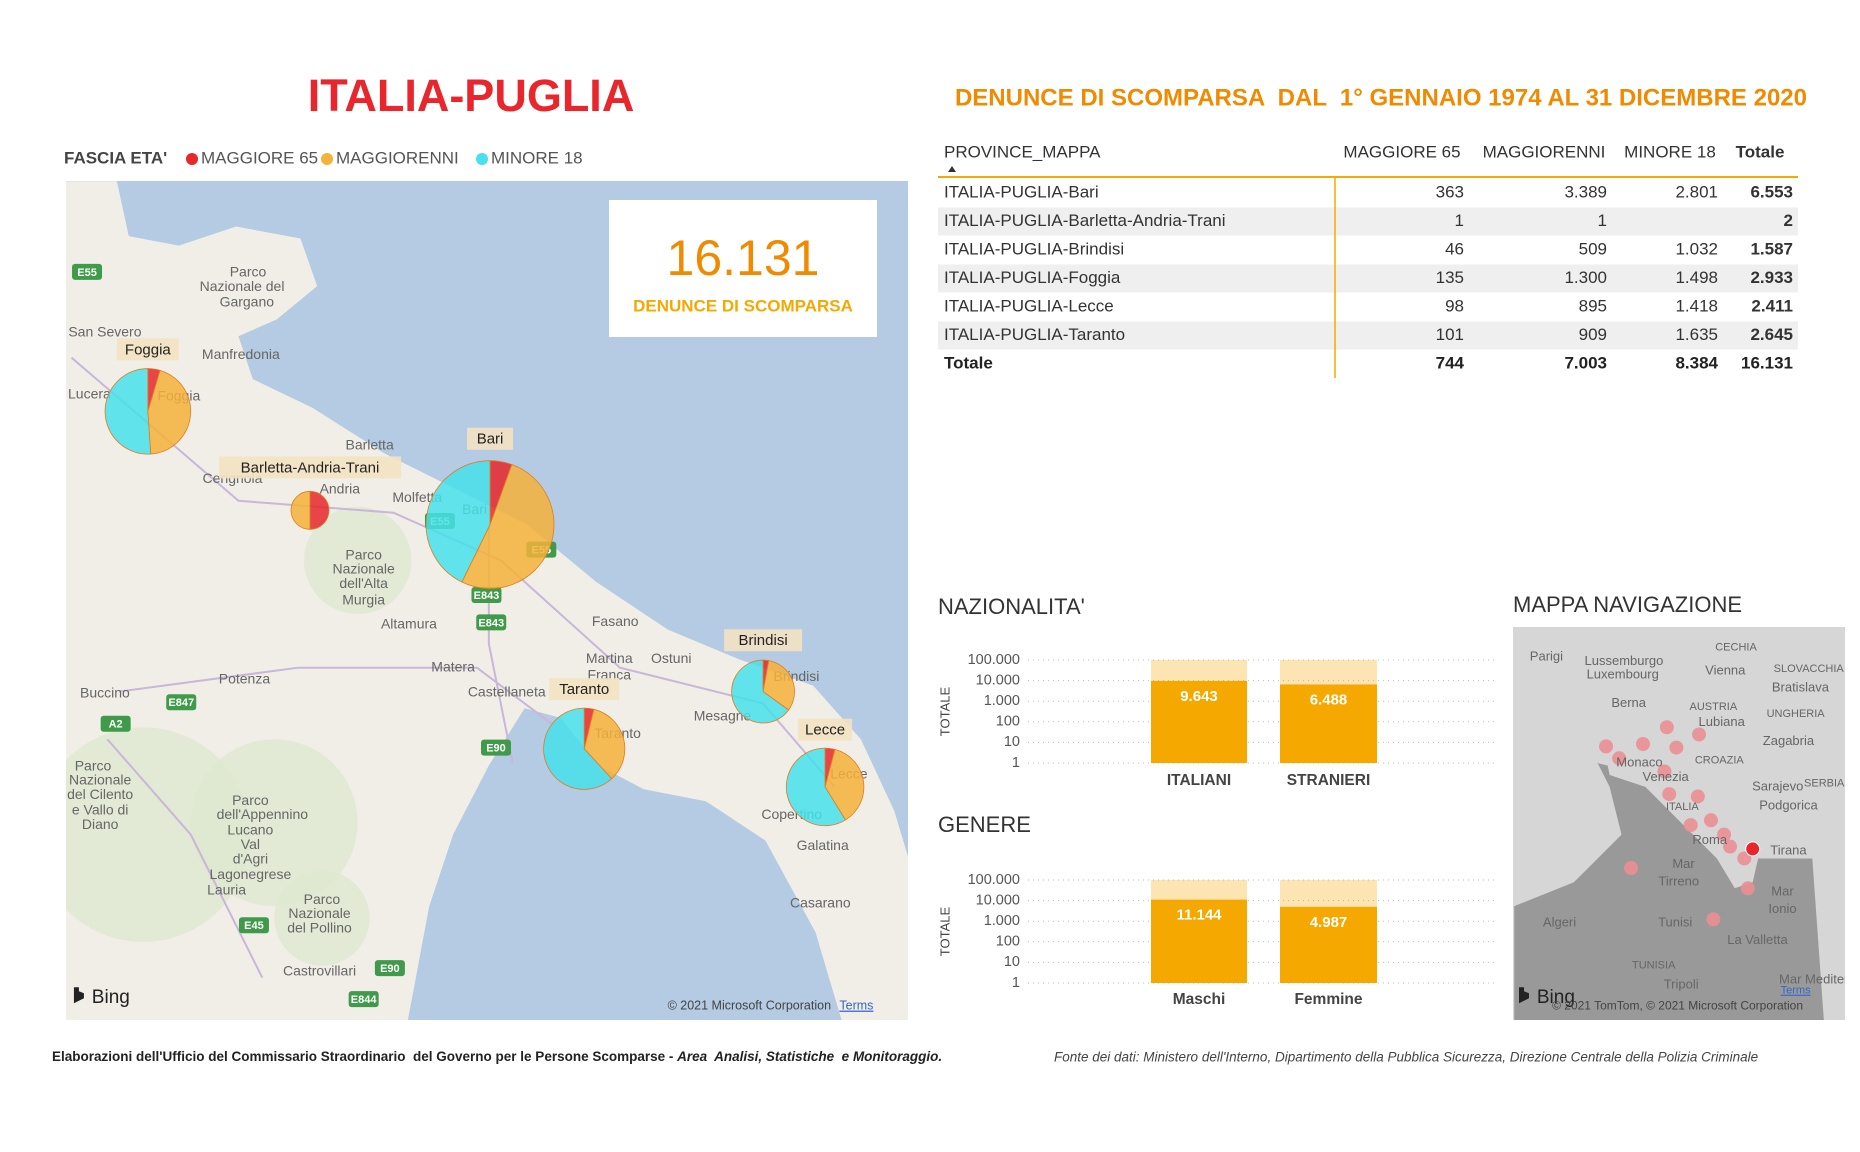 The height and width of the screenshot is (1152, 1860). Describe the element at coordinates (1328, 723) in the screenshot. I see `bar` at that location.